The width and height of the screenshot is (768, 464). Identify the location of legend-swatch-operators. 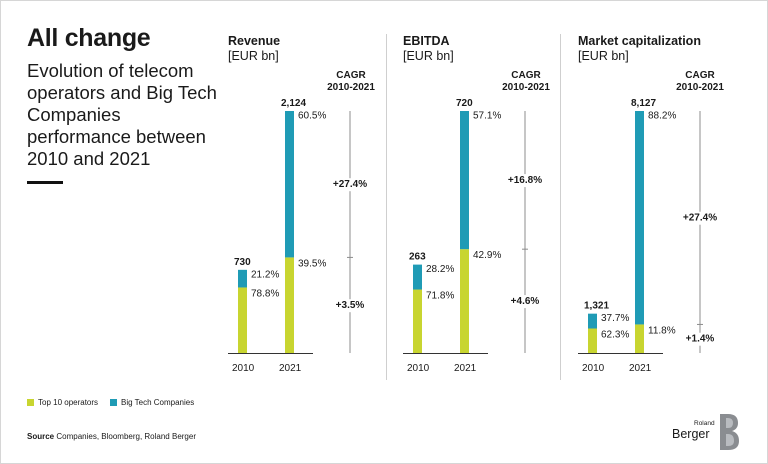
(30, 402).